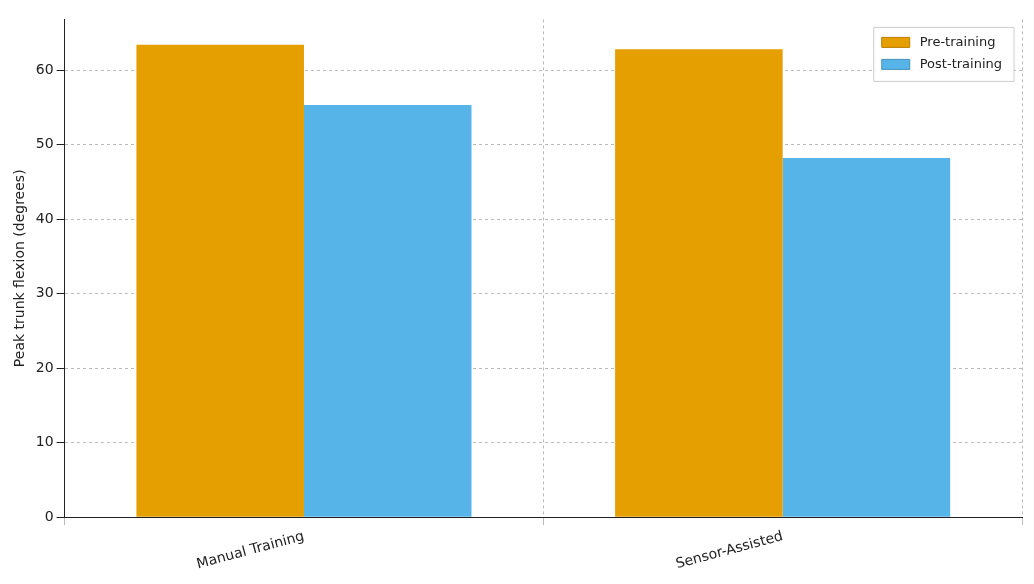  I want to click on y-tick-label: 0, so click(49, 515).